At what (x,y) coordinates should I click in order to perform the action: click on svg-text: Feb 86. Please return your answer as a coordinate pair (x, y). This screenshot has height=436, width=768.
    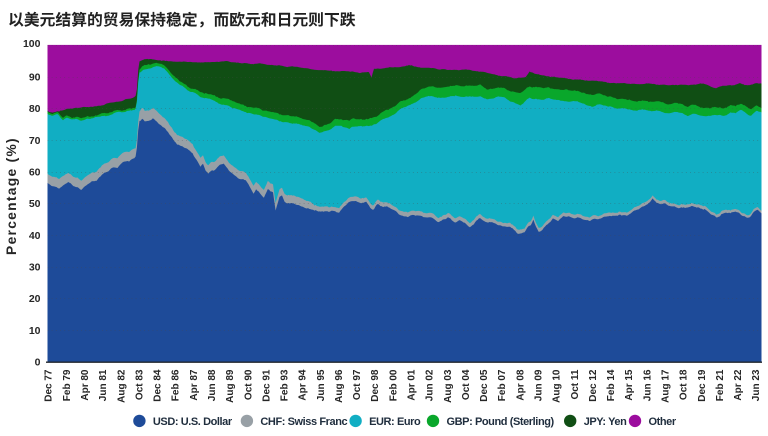
    Looking at the image, I should click on (176, 385).